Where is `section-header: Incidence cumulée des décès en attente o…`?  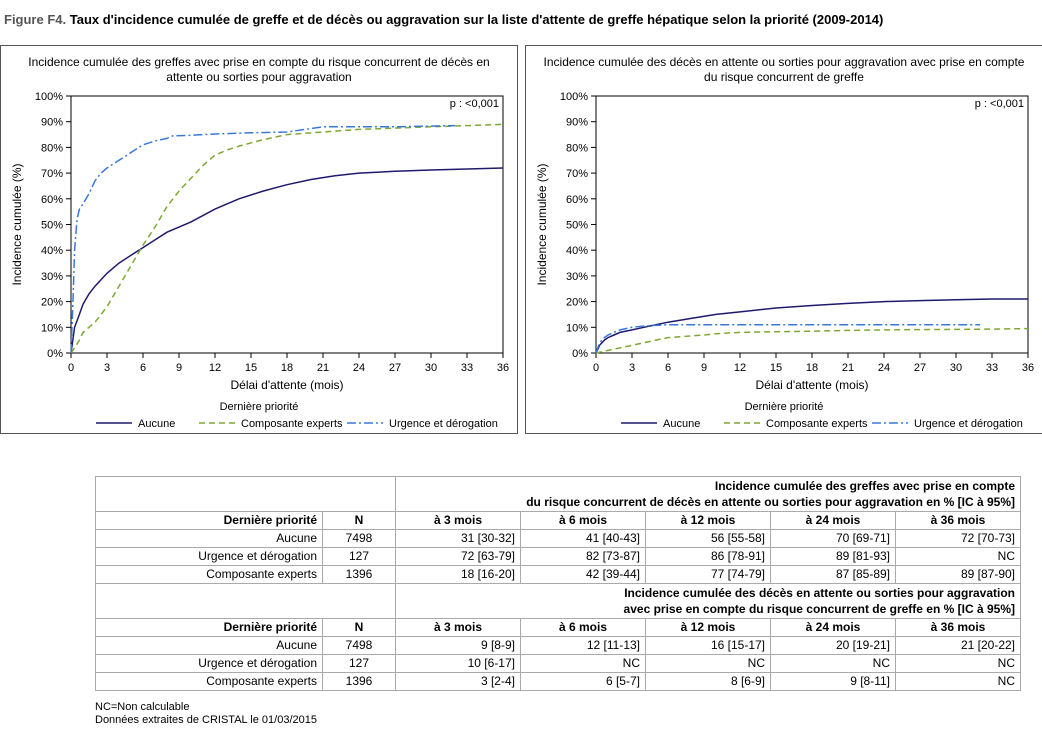
section-header: Incidence cumulée des décès en attente o… is located at coordinates (708, 601).